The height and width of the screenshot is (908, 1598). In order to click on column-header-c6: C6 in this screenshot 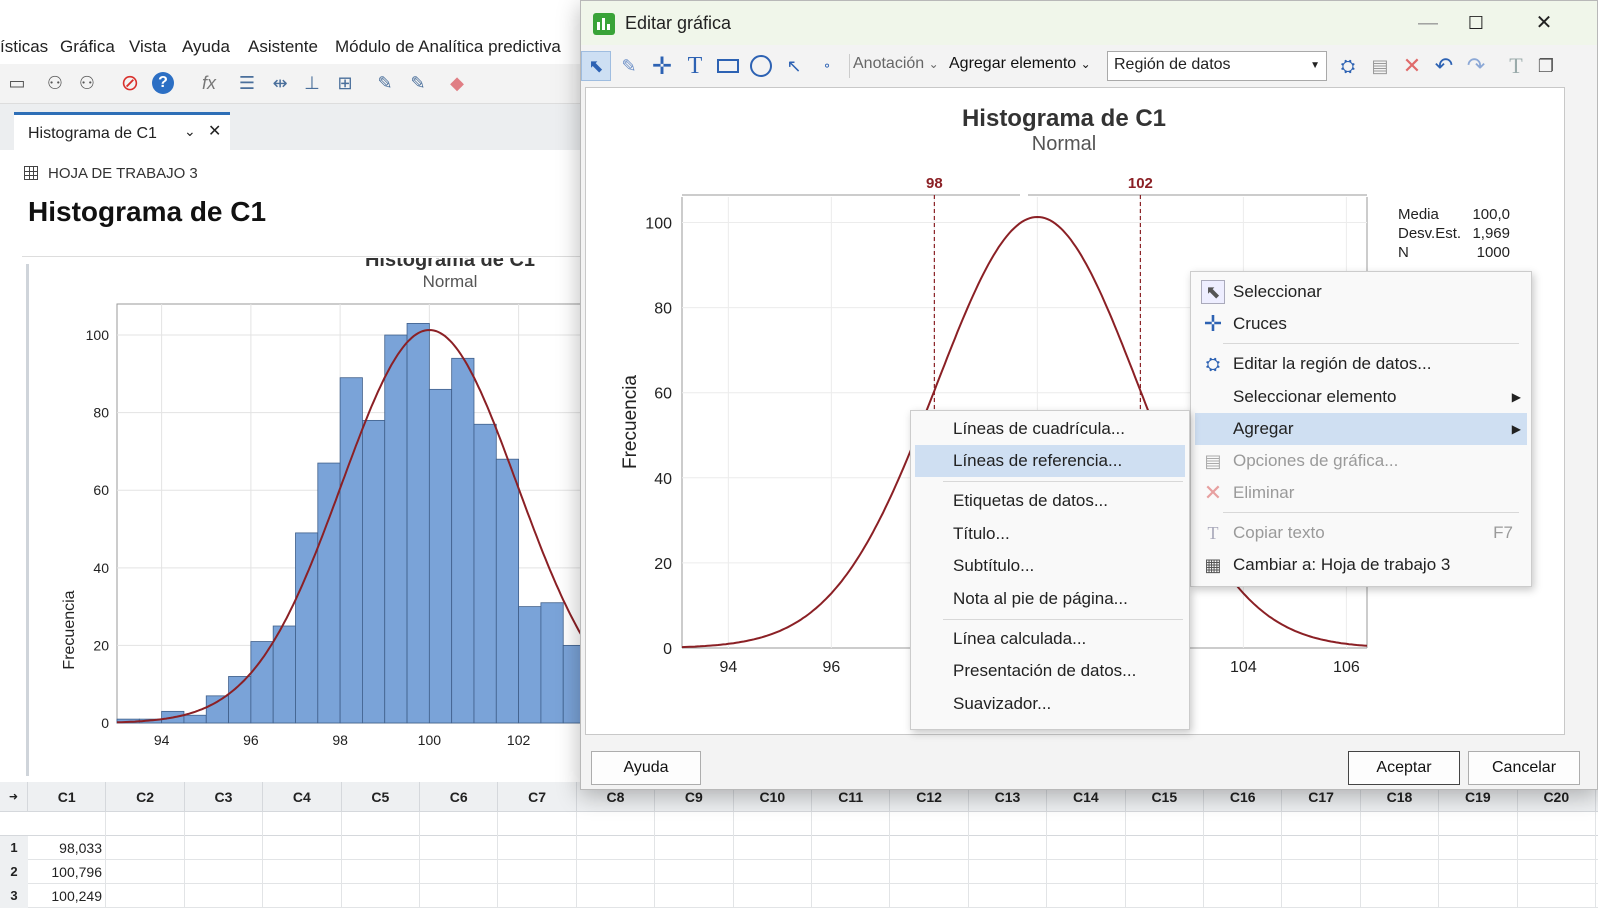, I will do `click(459, 797)`.